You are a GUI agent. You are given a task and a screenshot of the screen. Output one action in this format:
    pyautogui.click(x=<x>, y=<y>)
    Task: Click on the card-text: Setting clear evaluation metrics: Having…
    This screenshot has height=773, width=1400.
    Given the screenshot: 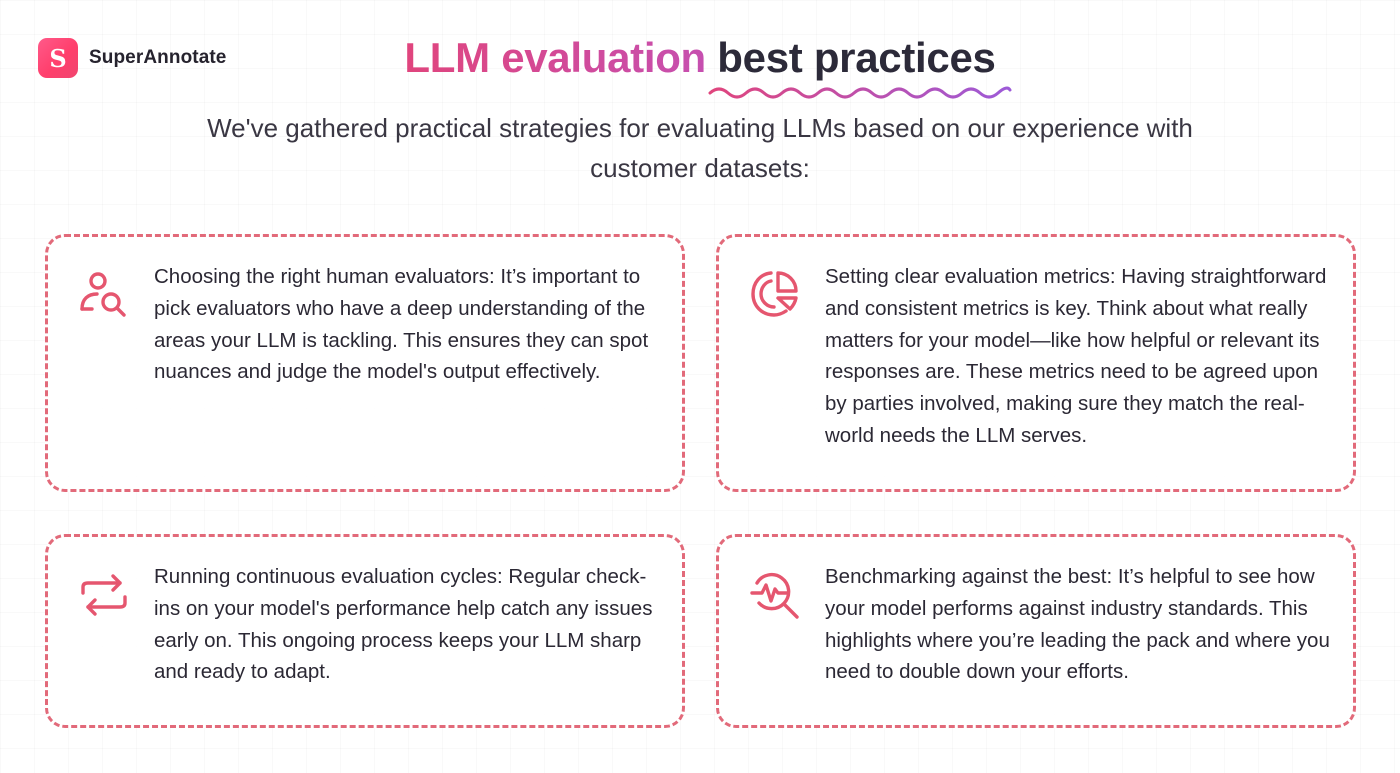 What is the action you would take?
    pyautogui.click(x=1076, y=356)
    